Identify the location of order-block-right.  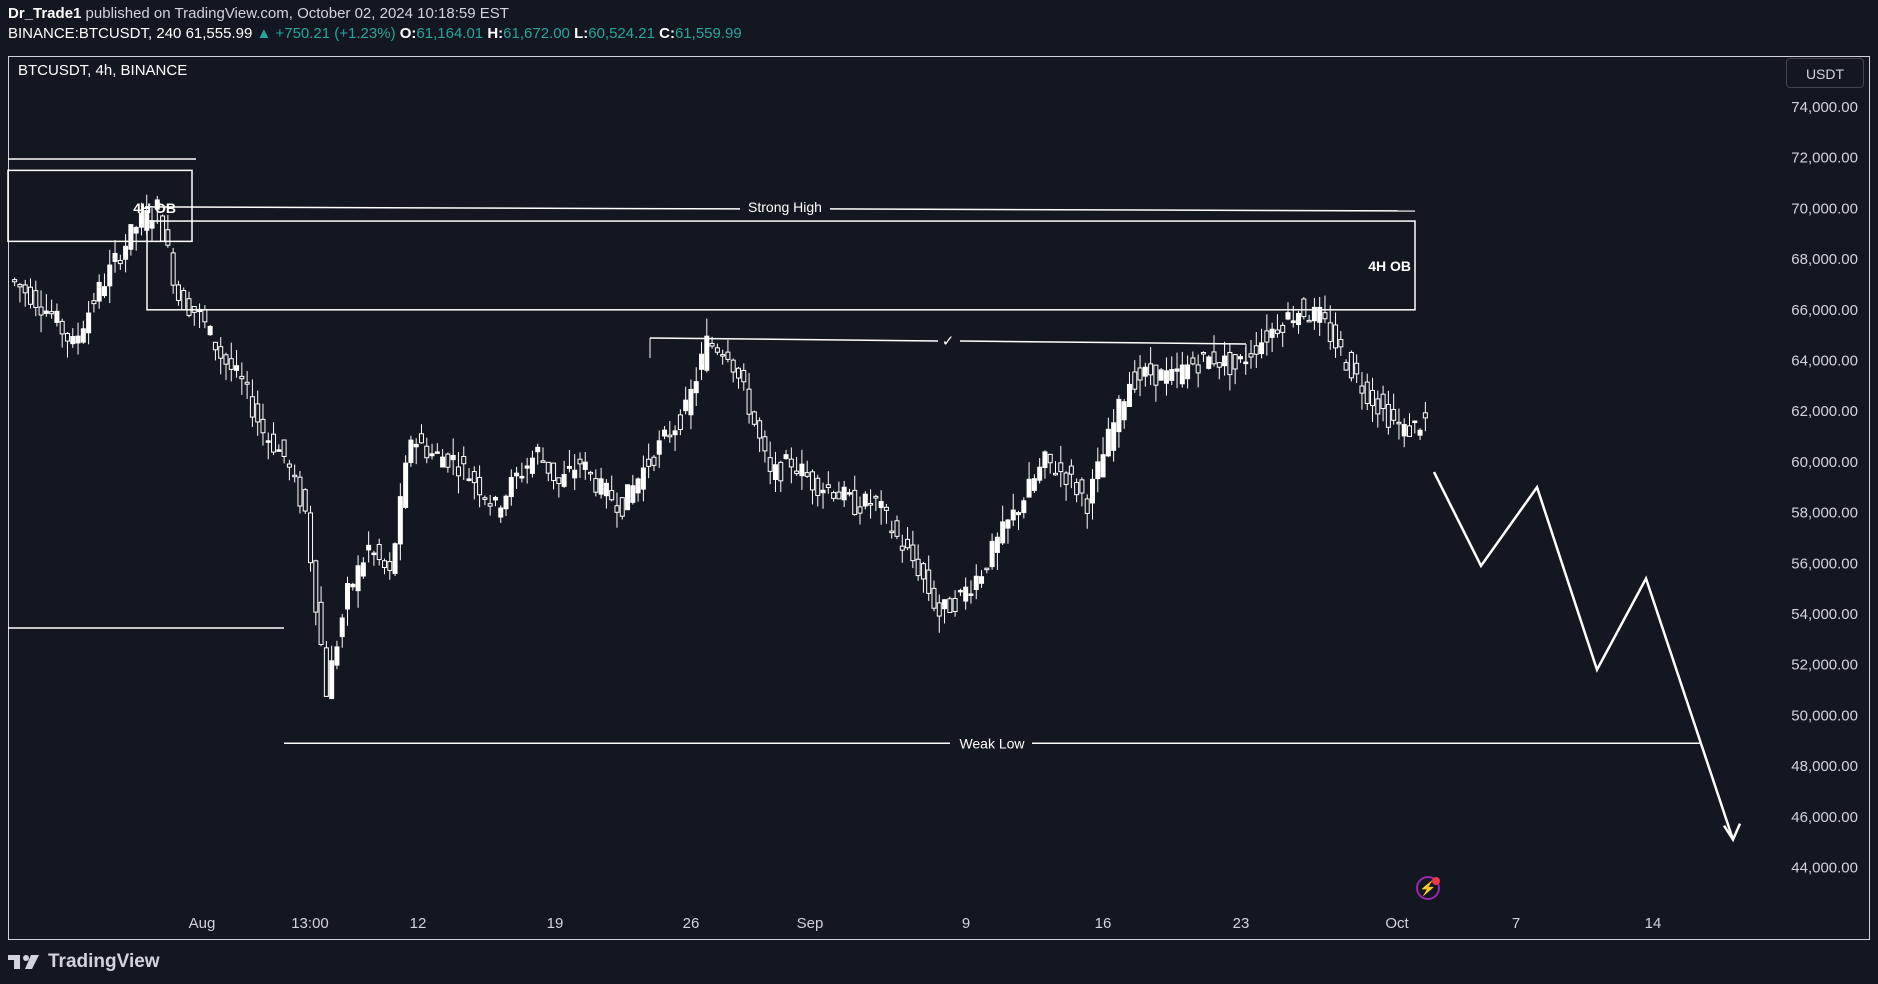
(781, 265).